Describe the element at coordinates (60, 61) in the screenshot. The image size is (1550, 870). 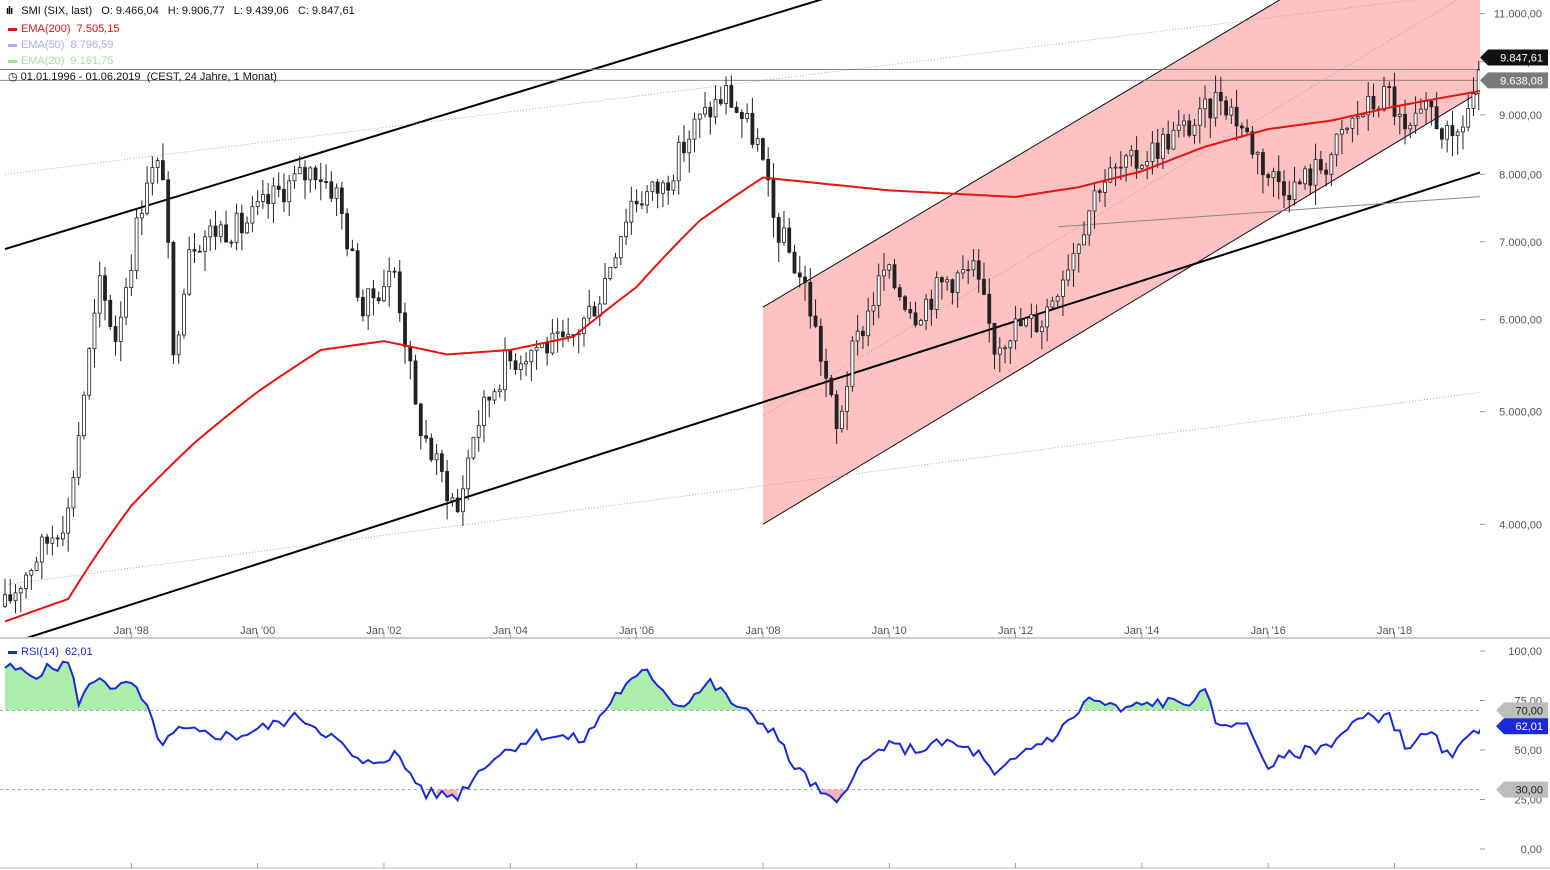
I see `legend-ema20: EMA(20) 9.161,75` at that location.